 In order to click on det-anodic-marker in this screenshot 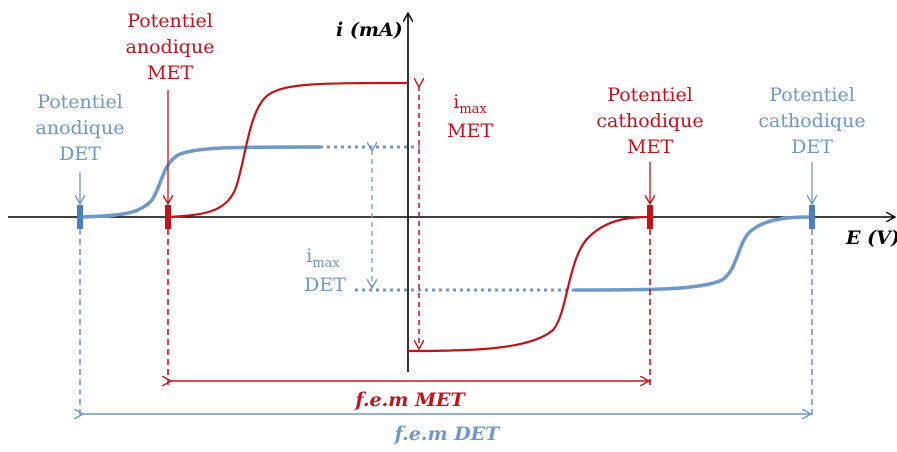, I will do `click(80, 217)`.